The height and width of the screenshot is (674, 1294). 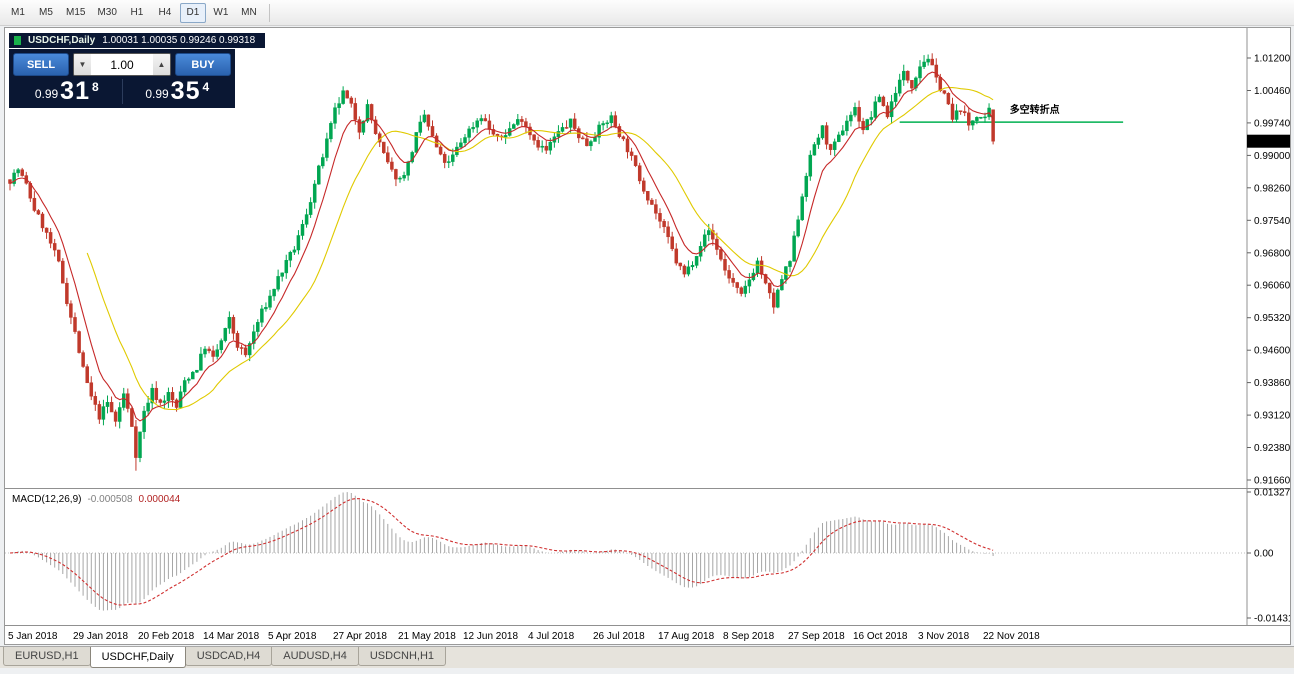 What do you see at coordinates (944, 636) in the screenshot?
I see `date-axis-label: 3 Nov 2018` at bounding box center [944, 636].